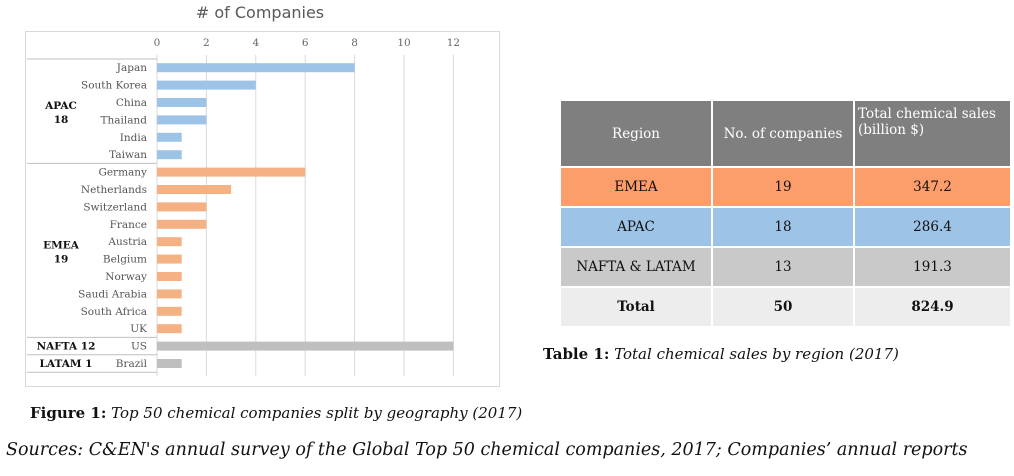 The width and height of the screenshot is (1014, 476). I want to click on cell-companies: 50, so click(783, 308).